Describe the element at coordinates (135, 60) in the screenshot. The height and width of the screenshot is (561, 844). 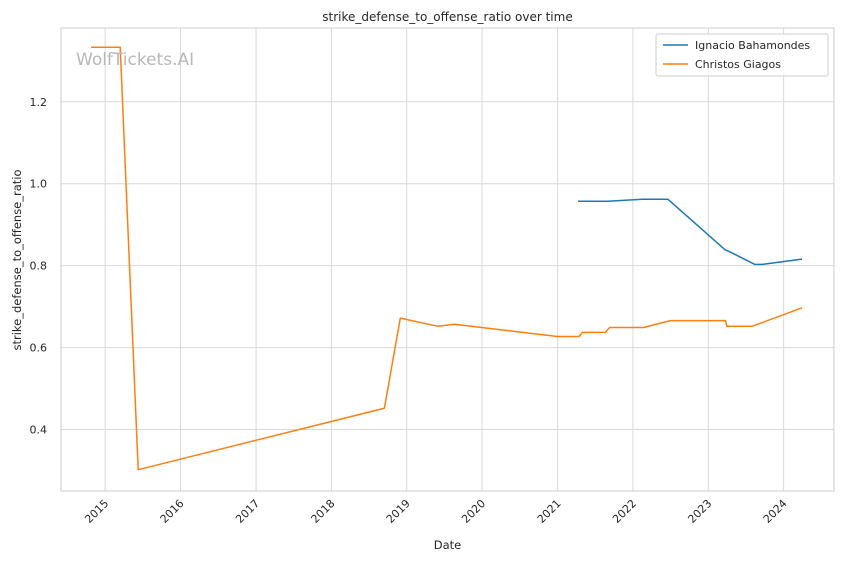
I see `watermark: WolfTickets.AI` at that location.